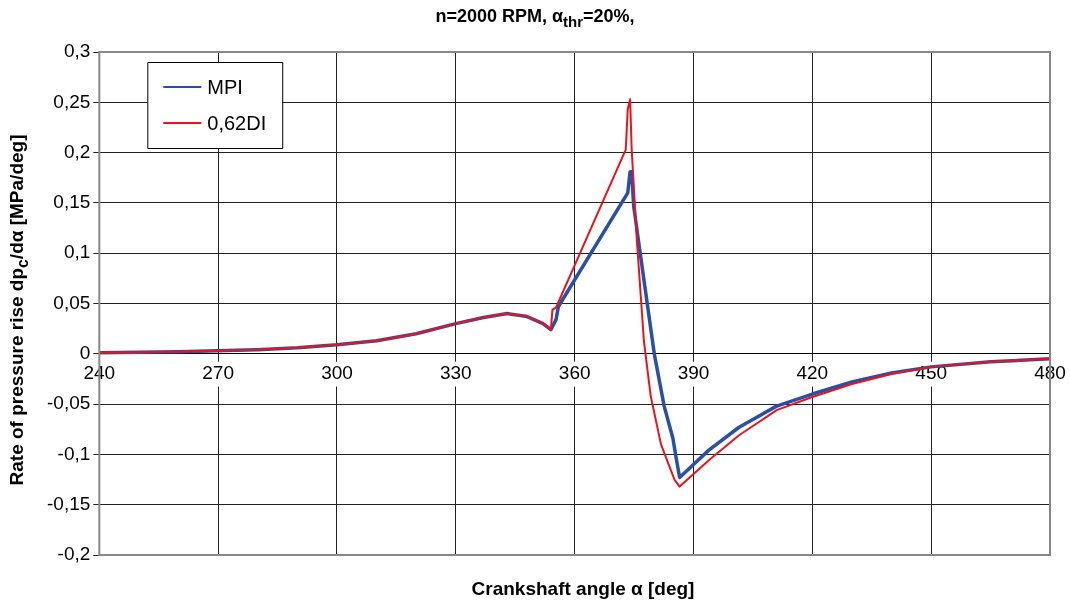 The image size is (1070, 609). What do you see at coordinates (99, 373) in the screenshot?
I see `x-tick-label: 240` at bounding box center [99, 373].